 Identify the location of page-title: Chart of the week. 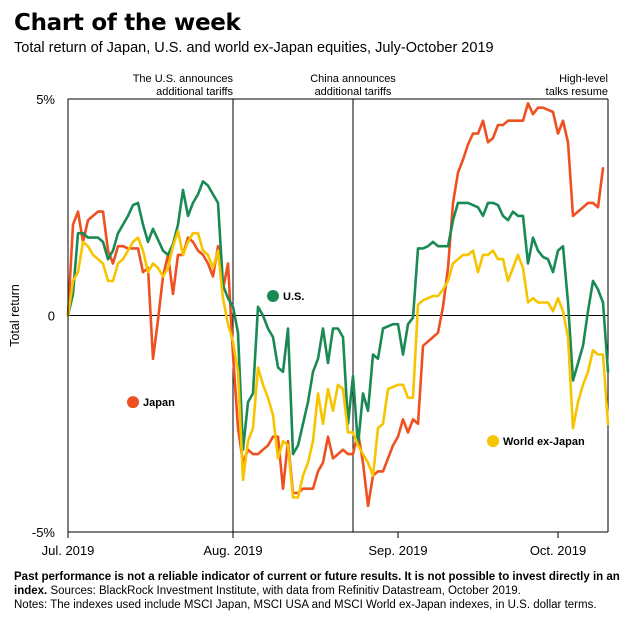
(127, 23).